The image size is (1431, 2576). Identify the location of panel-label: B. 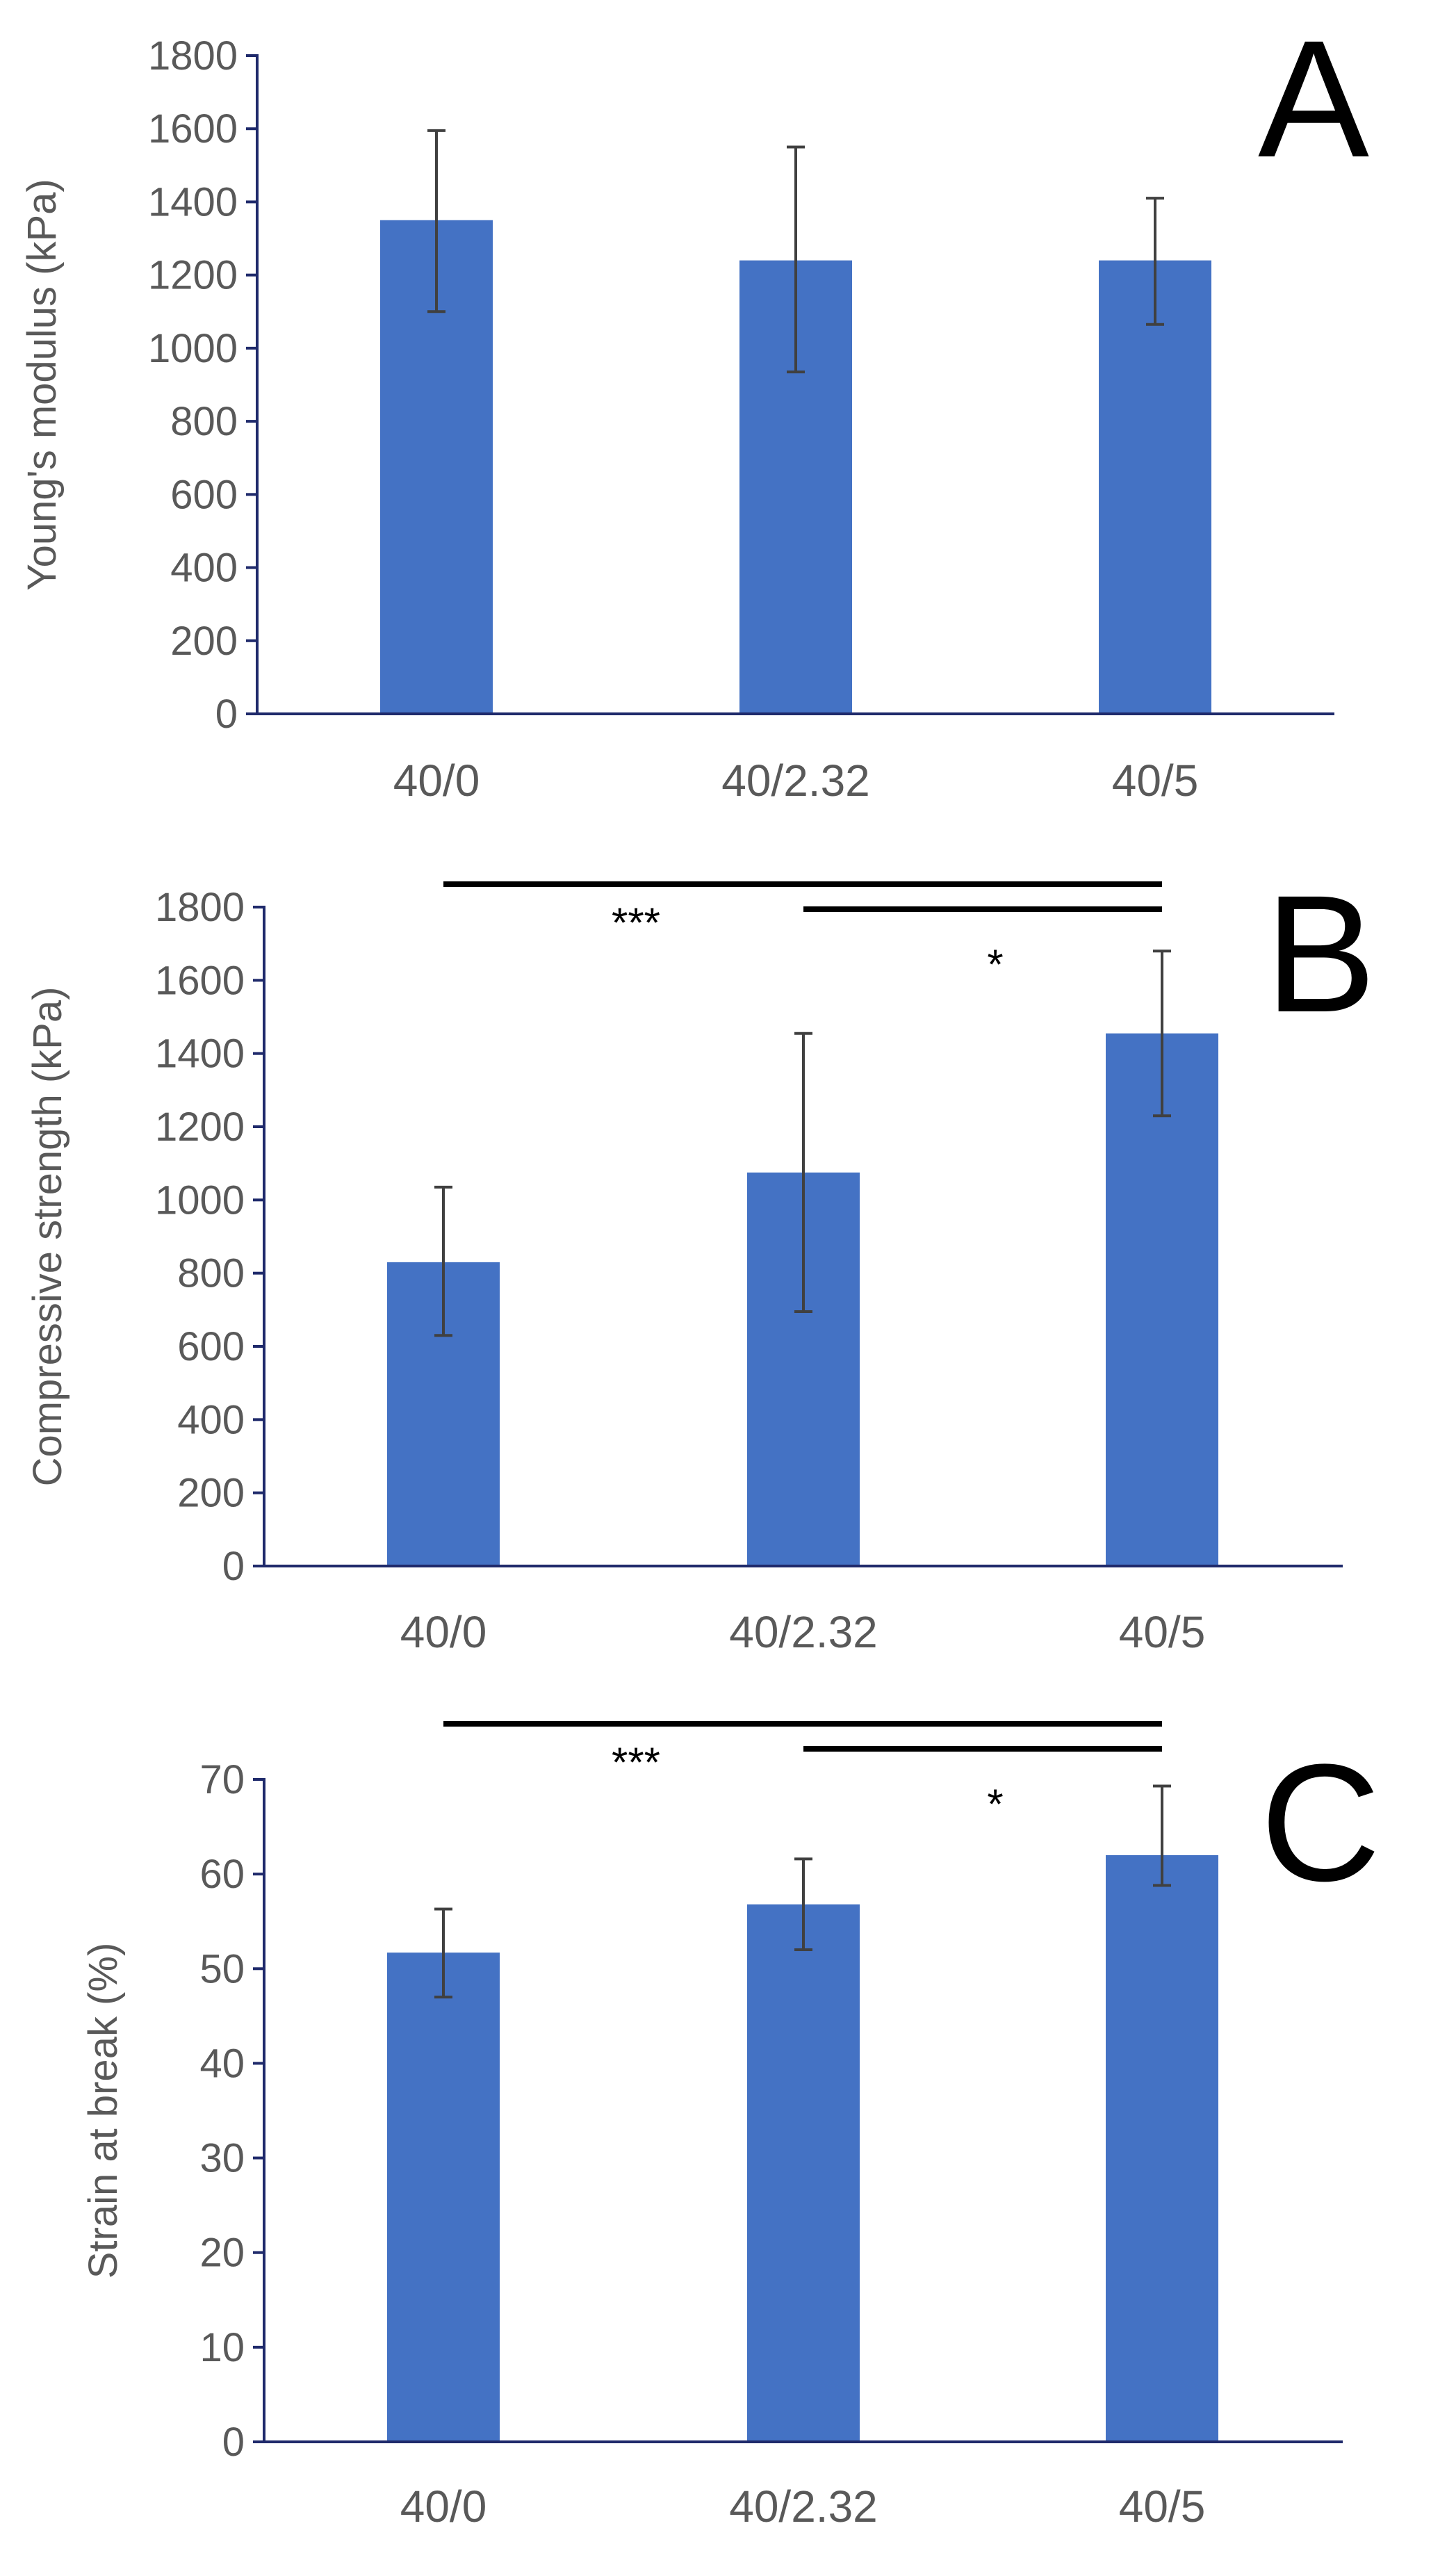
(1320, 954).